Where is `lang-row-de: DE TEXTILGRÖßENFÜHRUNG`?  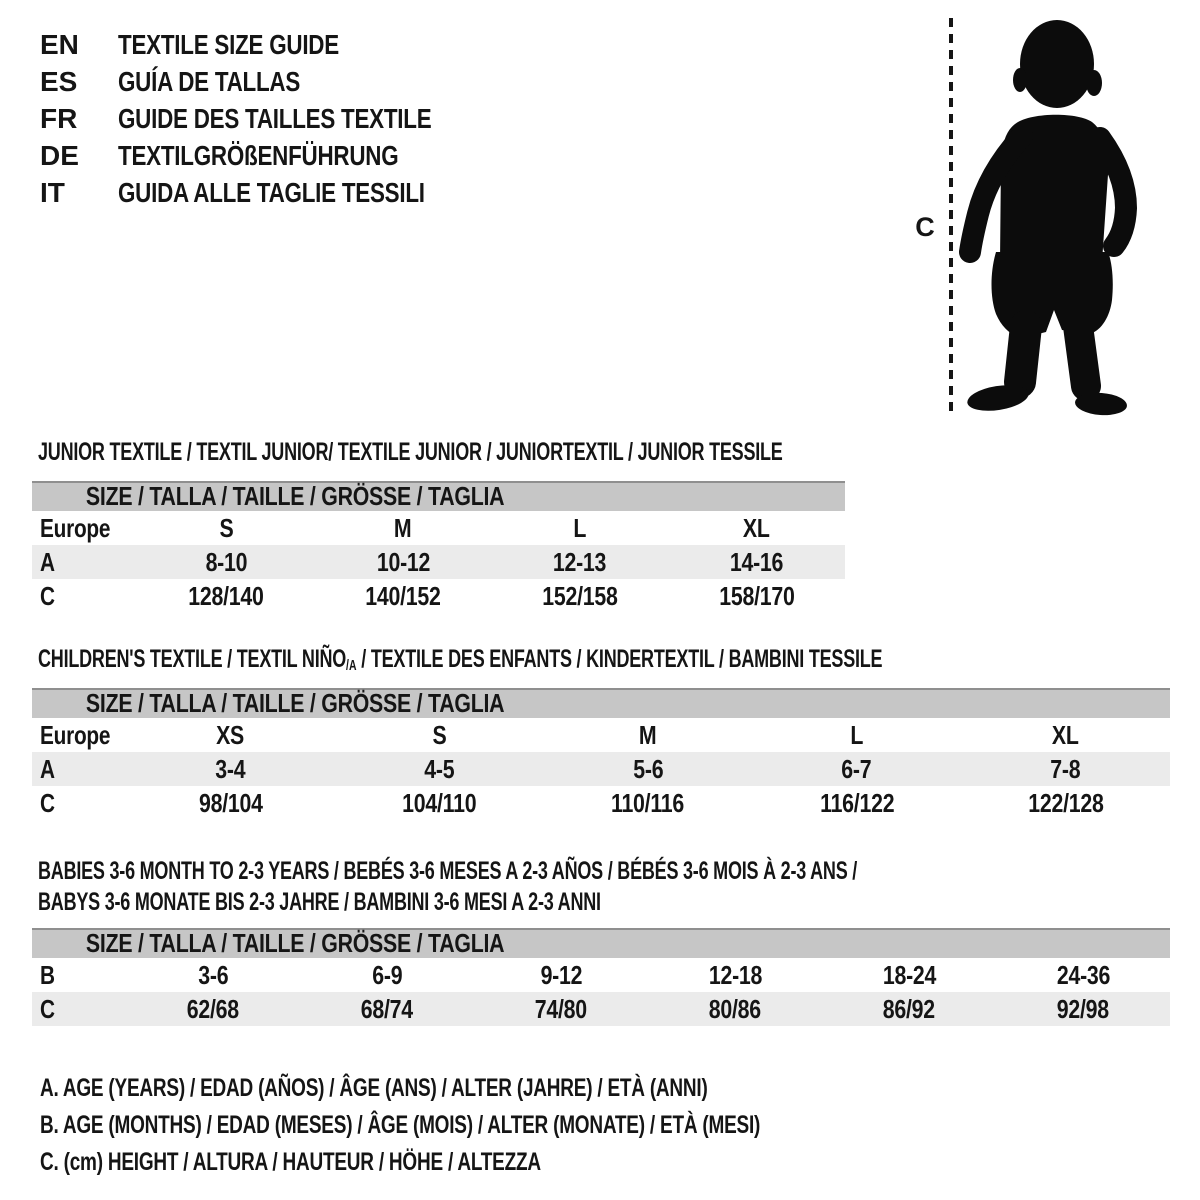
lang-row-de: DE TEXTILGRÖßENFÜHRUNG is located at coordinates (275, 155).